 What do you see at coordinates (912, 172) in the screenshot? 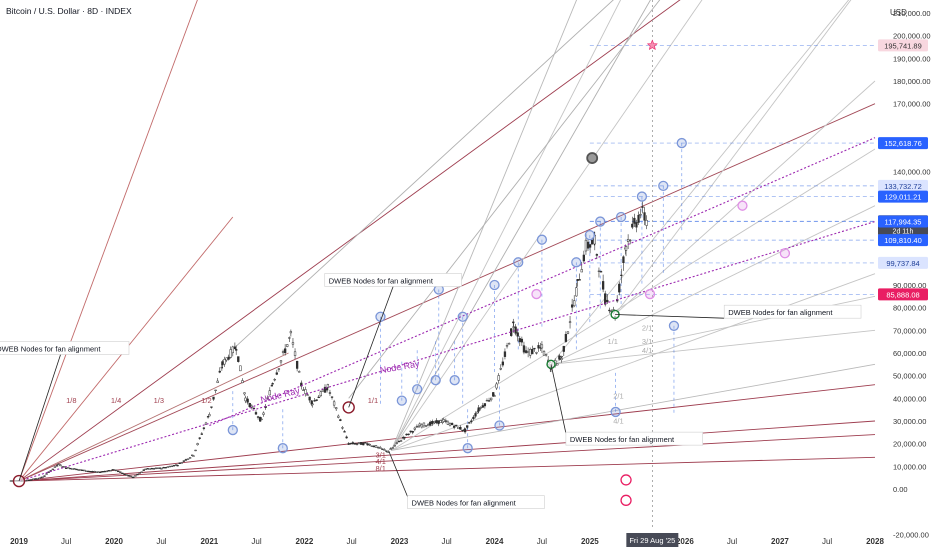
I see `y-tick-label: 140,000.00` at bounding box center [912, 172].